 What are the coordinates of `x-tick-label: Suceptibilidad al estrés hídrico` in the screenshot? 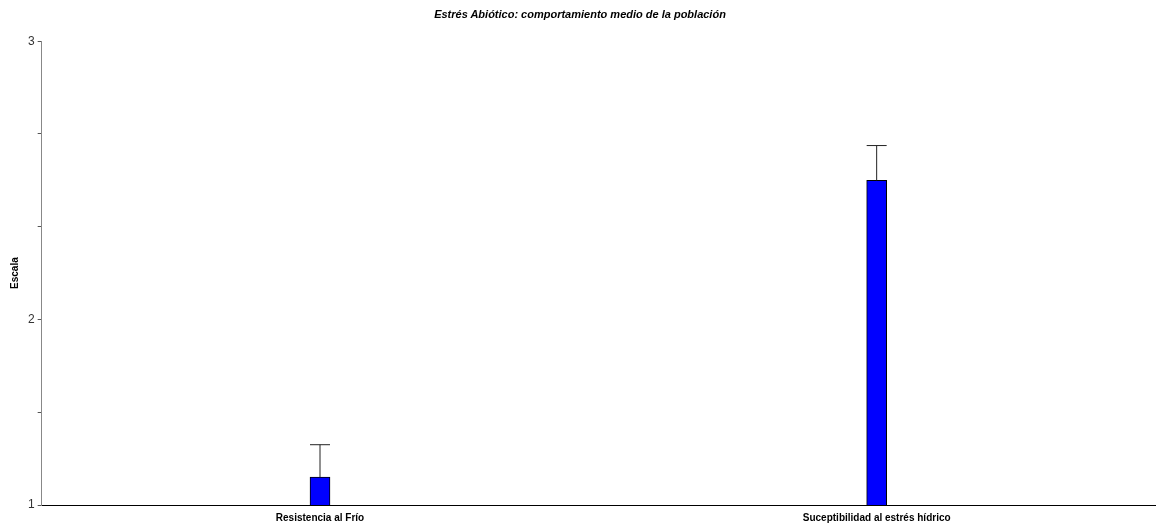 It's located at (876, 517).